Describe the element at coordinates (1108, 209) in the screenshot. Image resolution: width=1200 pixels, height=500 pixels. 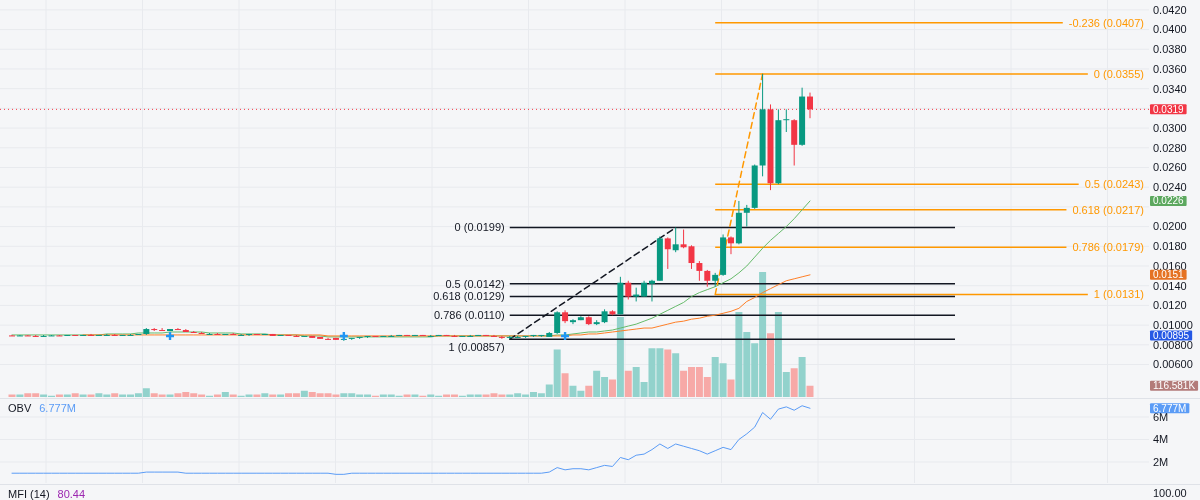
I see `ref-line-label: 0.618 (0.0217)` at that location.